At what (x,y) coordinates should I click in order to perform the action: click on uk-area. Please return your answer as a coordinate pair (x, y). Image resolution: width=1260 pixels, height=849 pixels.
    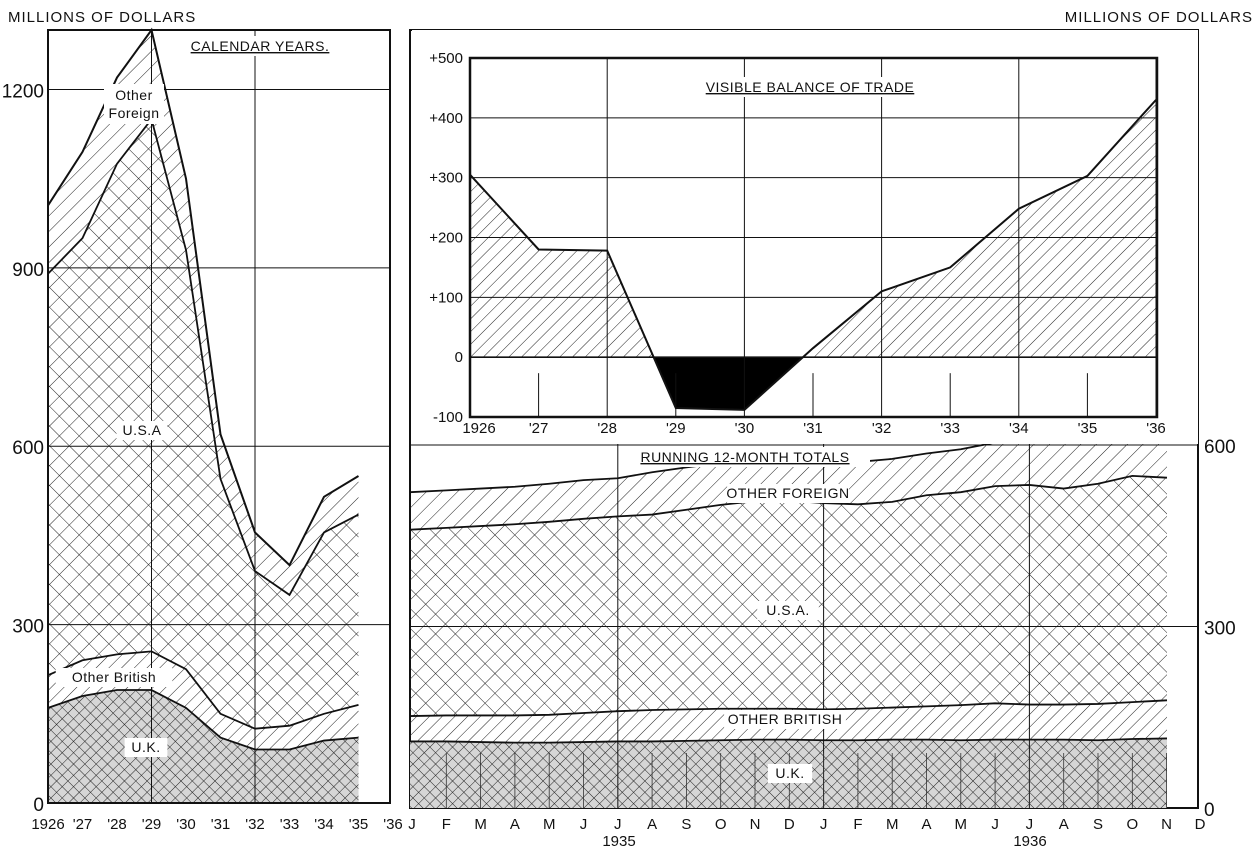
    Looking at the image, I should click on (203, 746).